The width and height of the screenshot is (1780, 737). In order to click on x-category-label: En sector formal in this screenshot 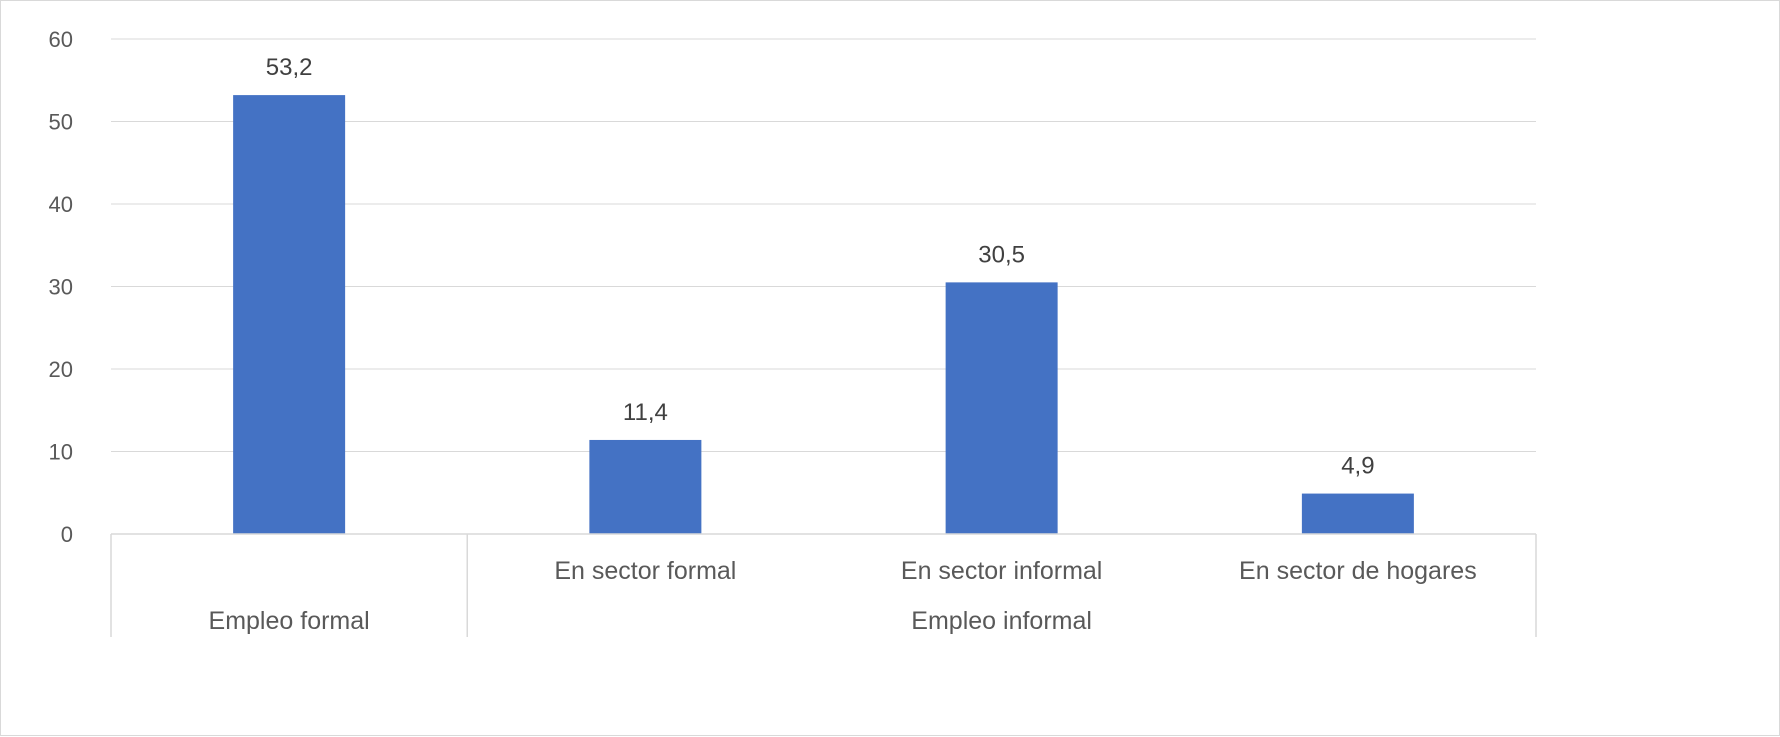, I will do `click(645, 571)`.